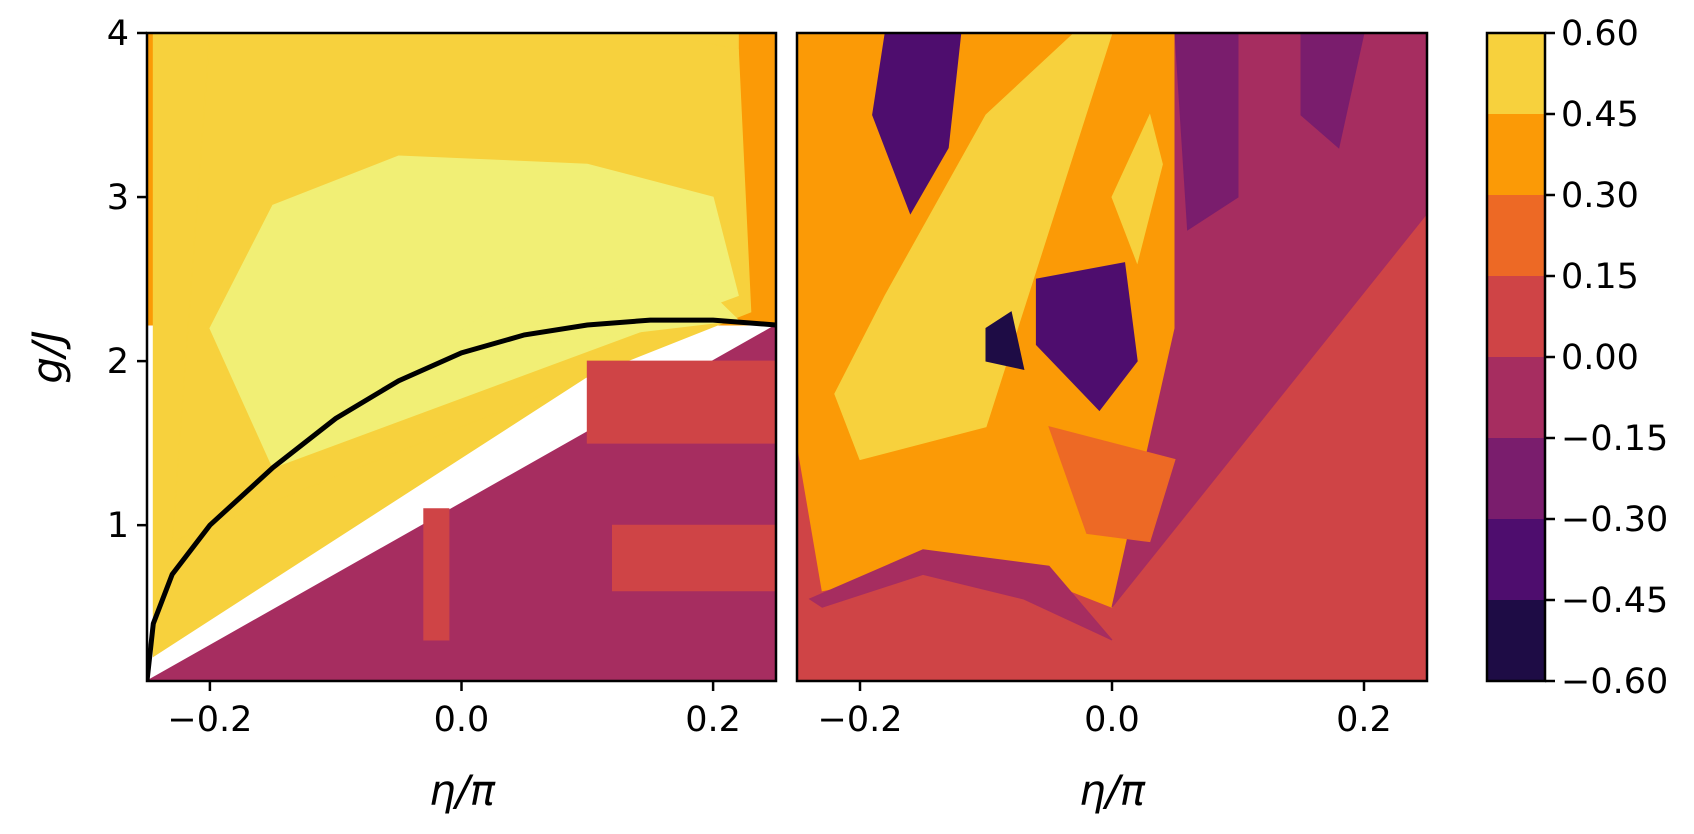  Describe the element at coordinates (118, 198) in the screenshot. I see `ytick-label: 3` at that location.